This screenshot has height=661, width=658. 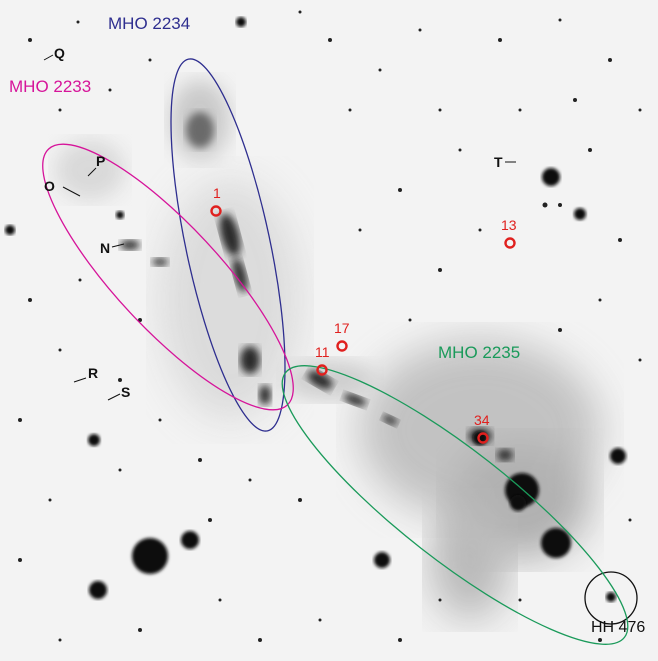 I want to click on star-s-label: S, so click(x=125, y=392).